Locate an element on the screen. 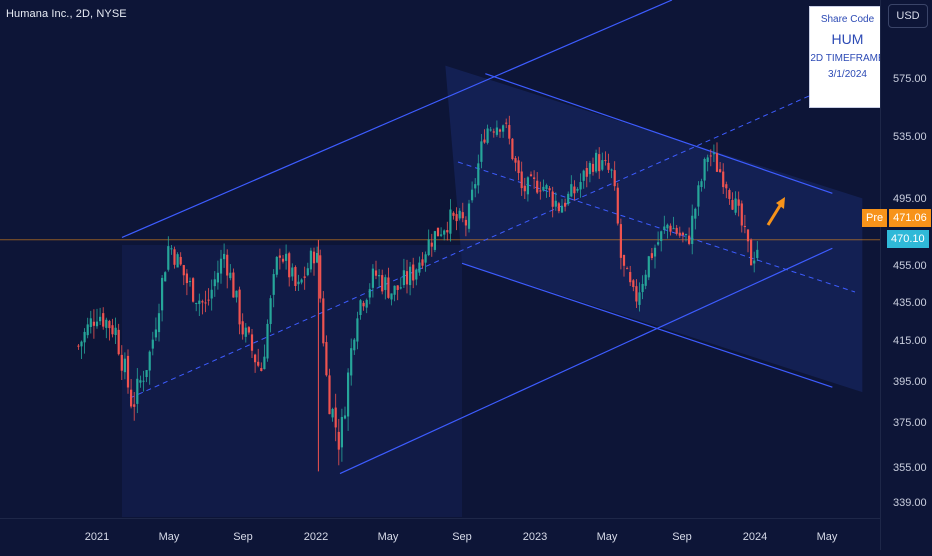 The image size is (932, 556). price-tick-label: 355.00 is located at coordinates (910, 468).